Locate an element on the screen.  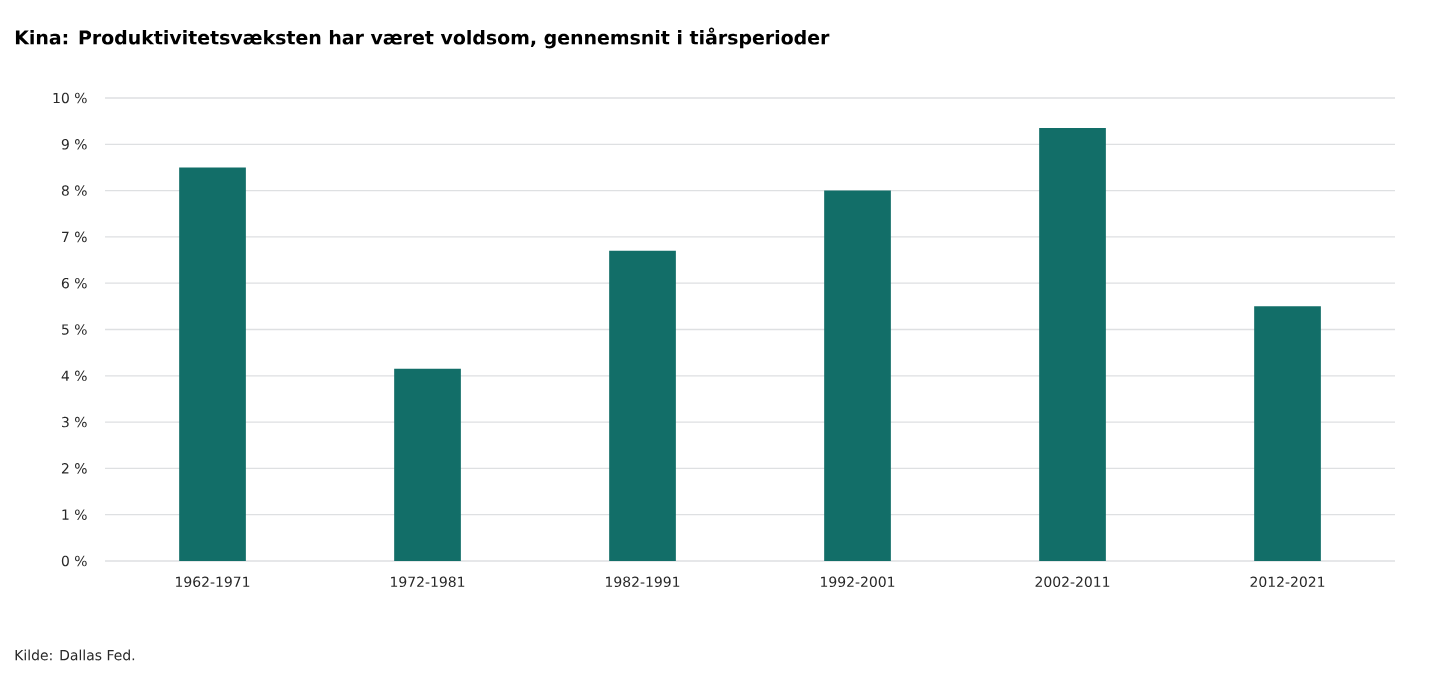
y-tick-label: 7 % is located at coordinates (74, 237).